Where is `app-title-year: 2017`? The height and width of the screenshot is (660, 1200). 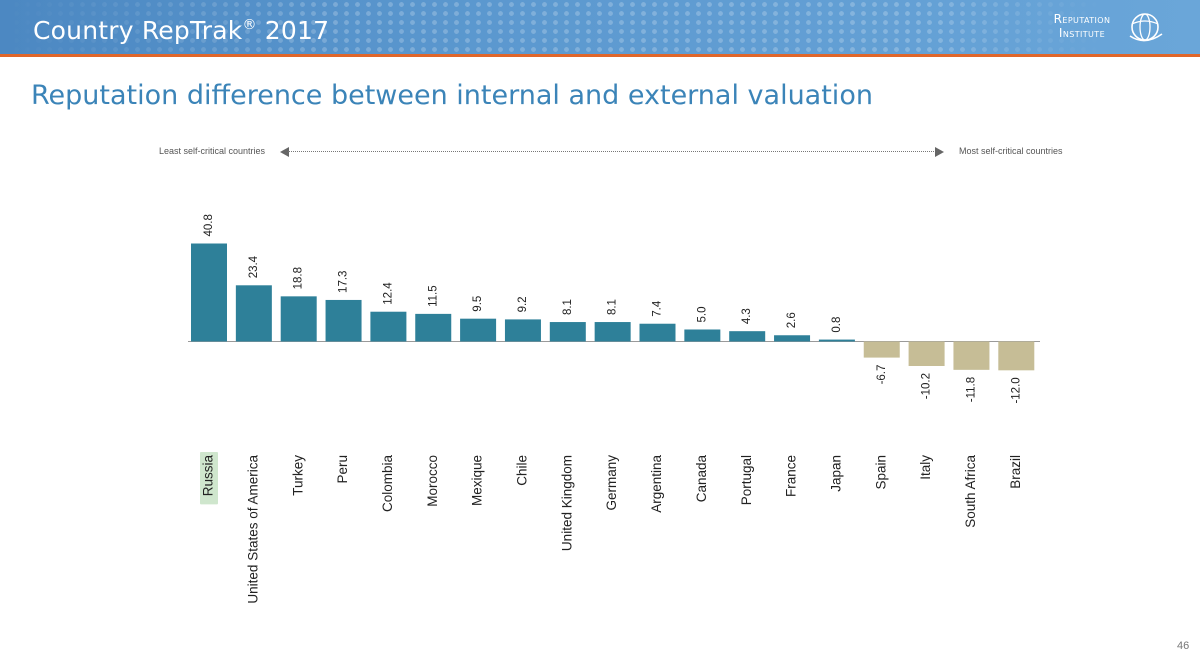 app-title-year: 2017 is located at coordinates (297, 30).